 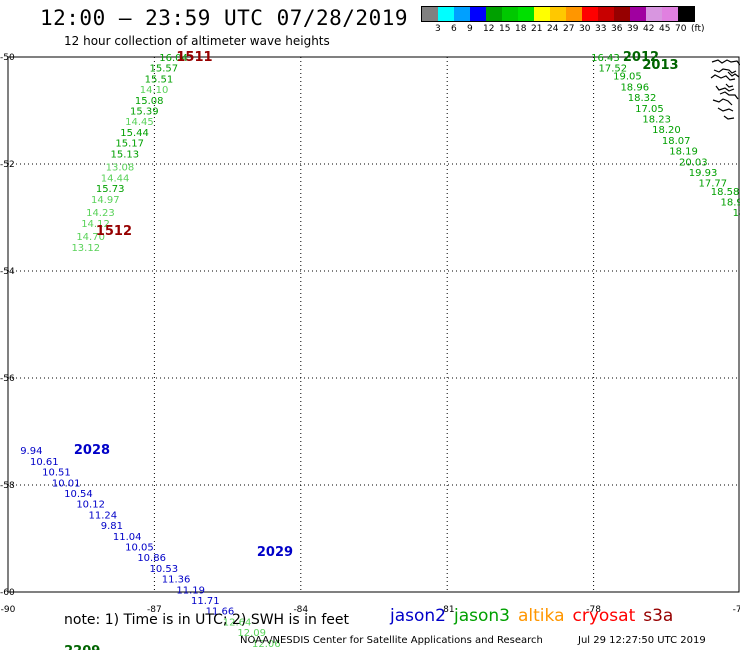 I want to click on legend-label: 6, so click(x=454, y=29).